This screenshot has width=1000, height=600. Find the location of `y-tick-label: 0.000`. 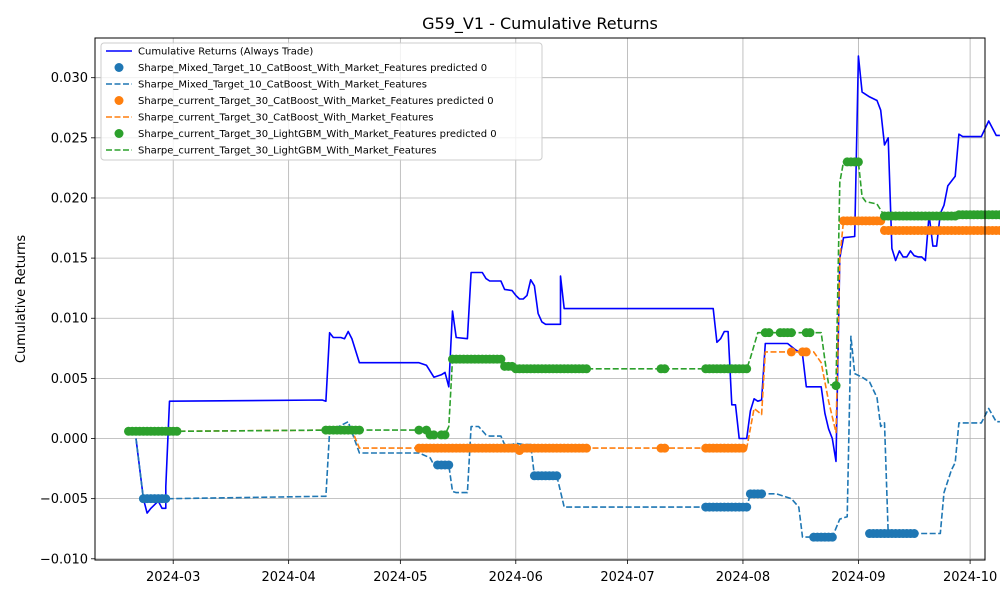

y-tick-label: 0.000 is located at coordinates (69, 439).